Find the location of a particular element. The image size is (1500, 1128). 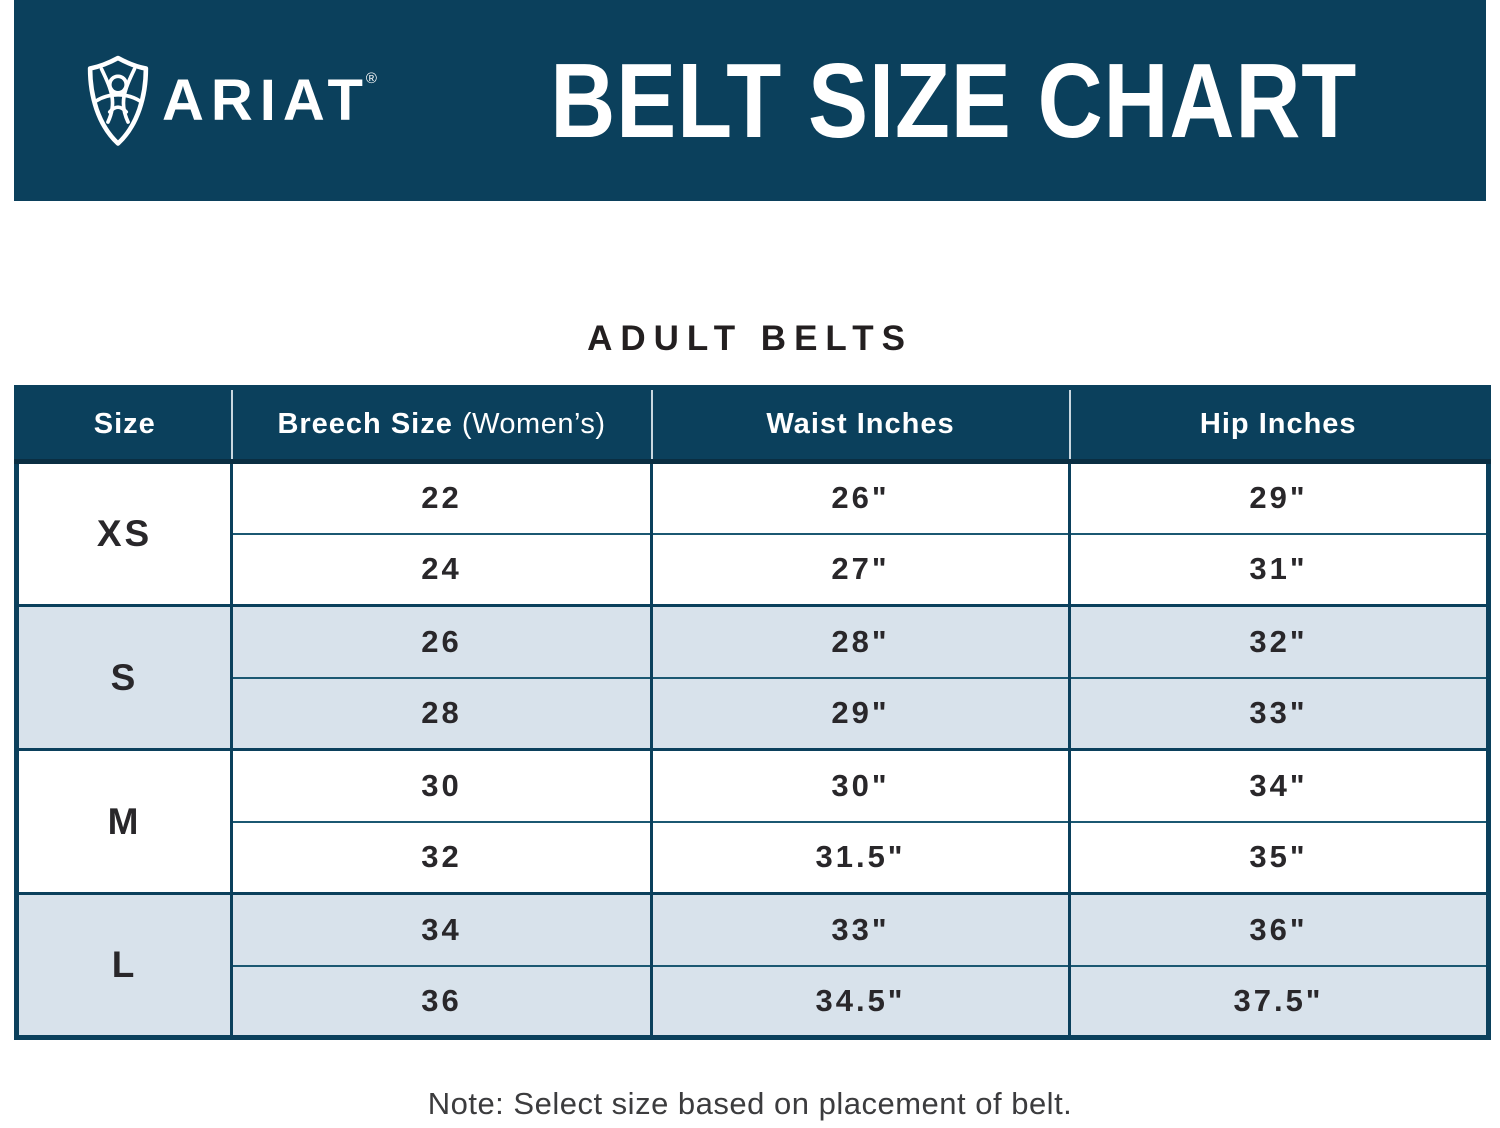

waist-cell: 33" is located at coordinates (861, 929).